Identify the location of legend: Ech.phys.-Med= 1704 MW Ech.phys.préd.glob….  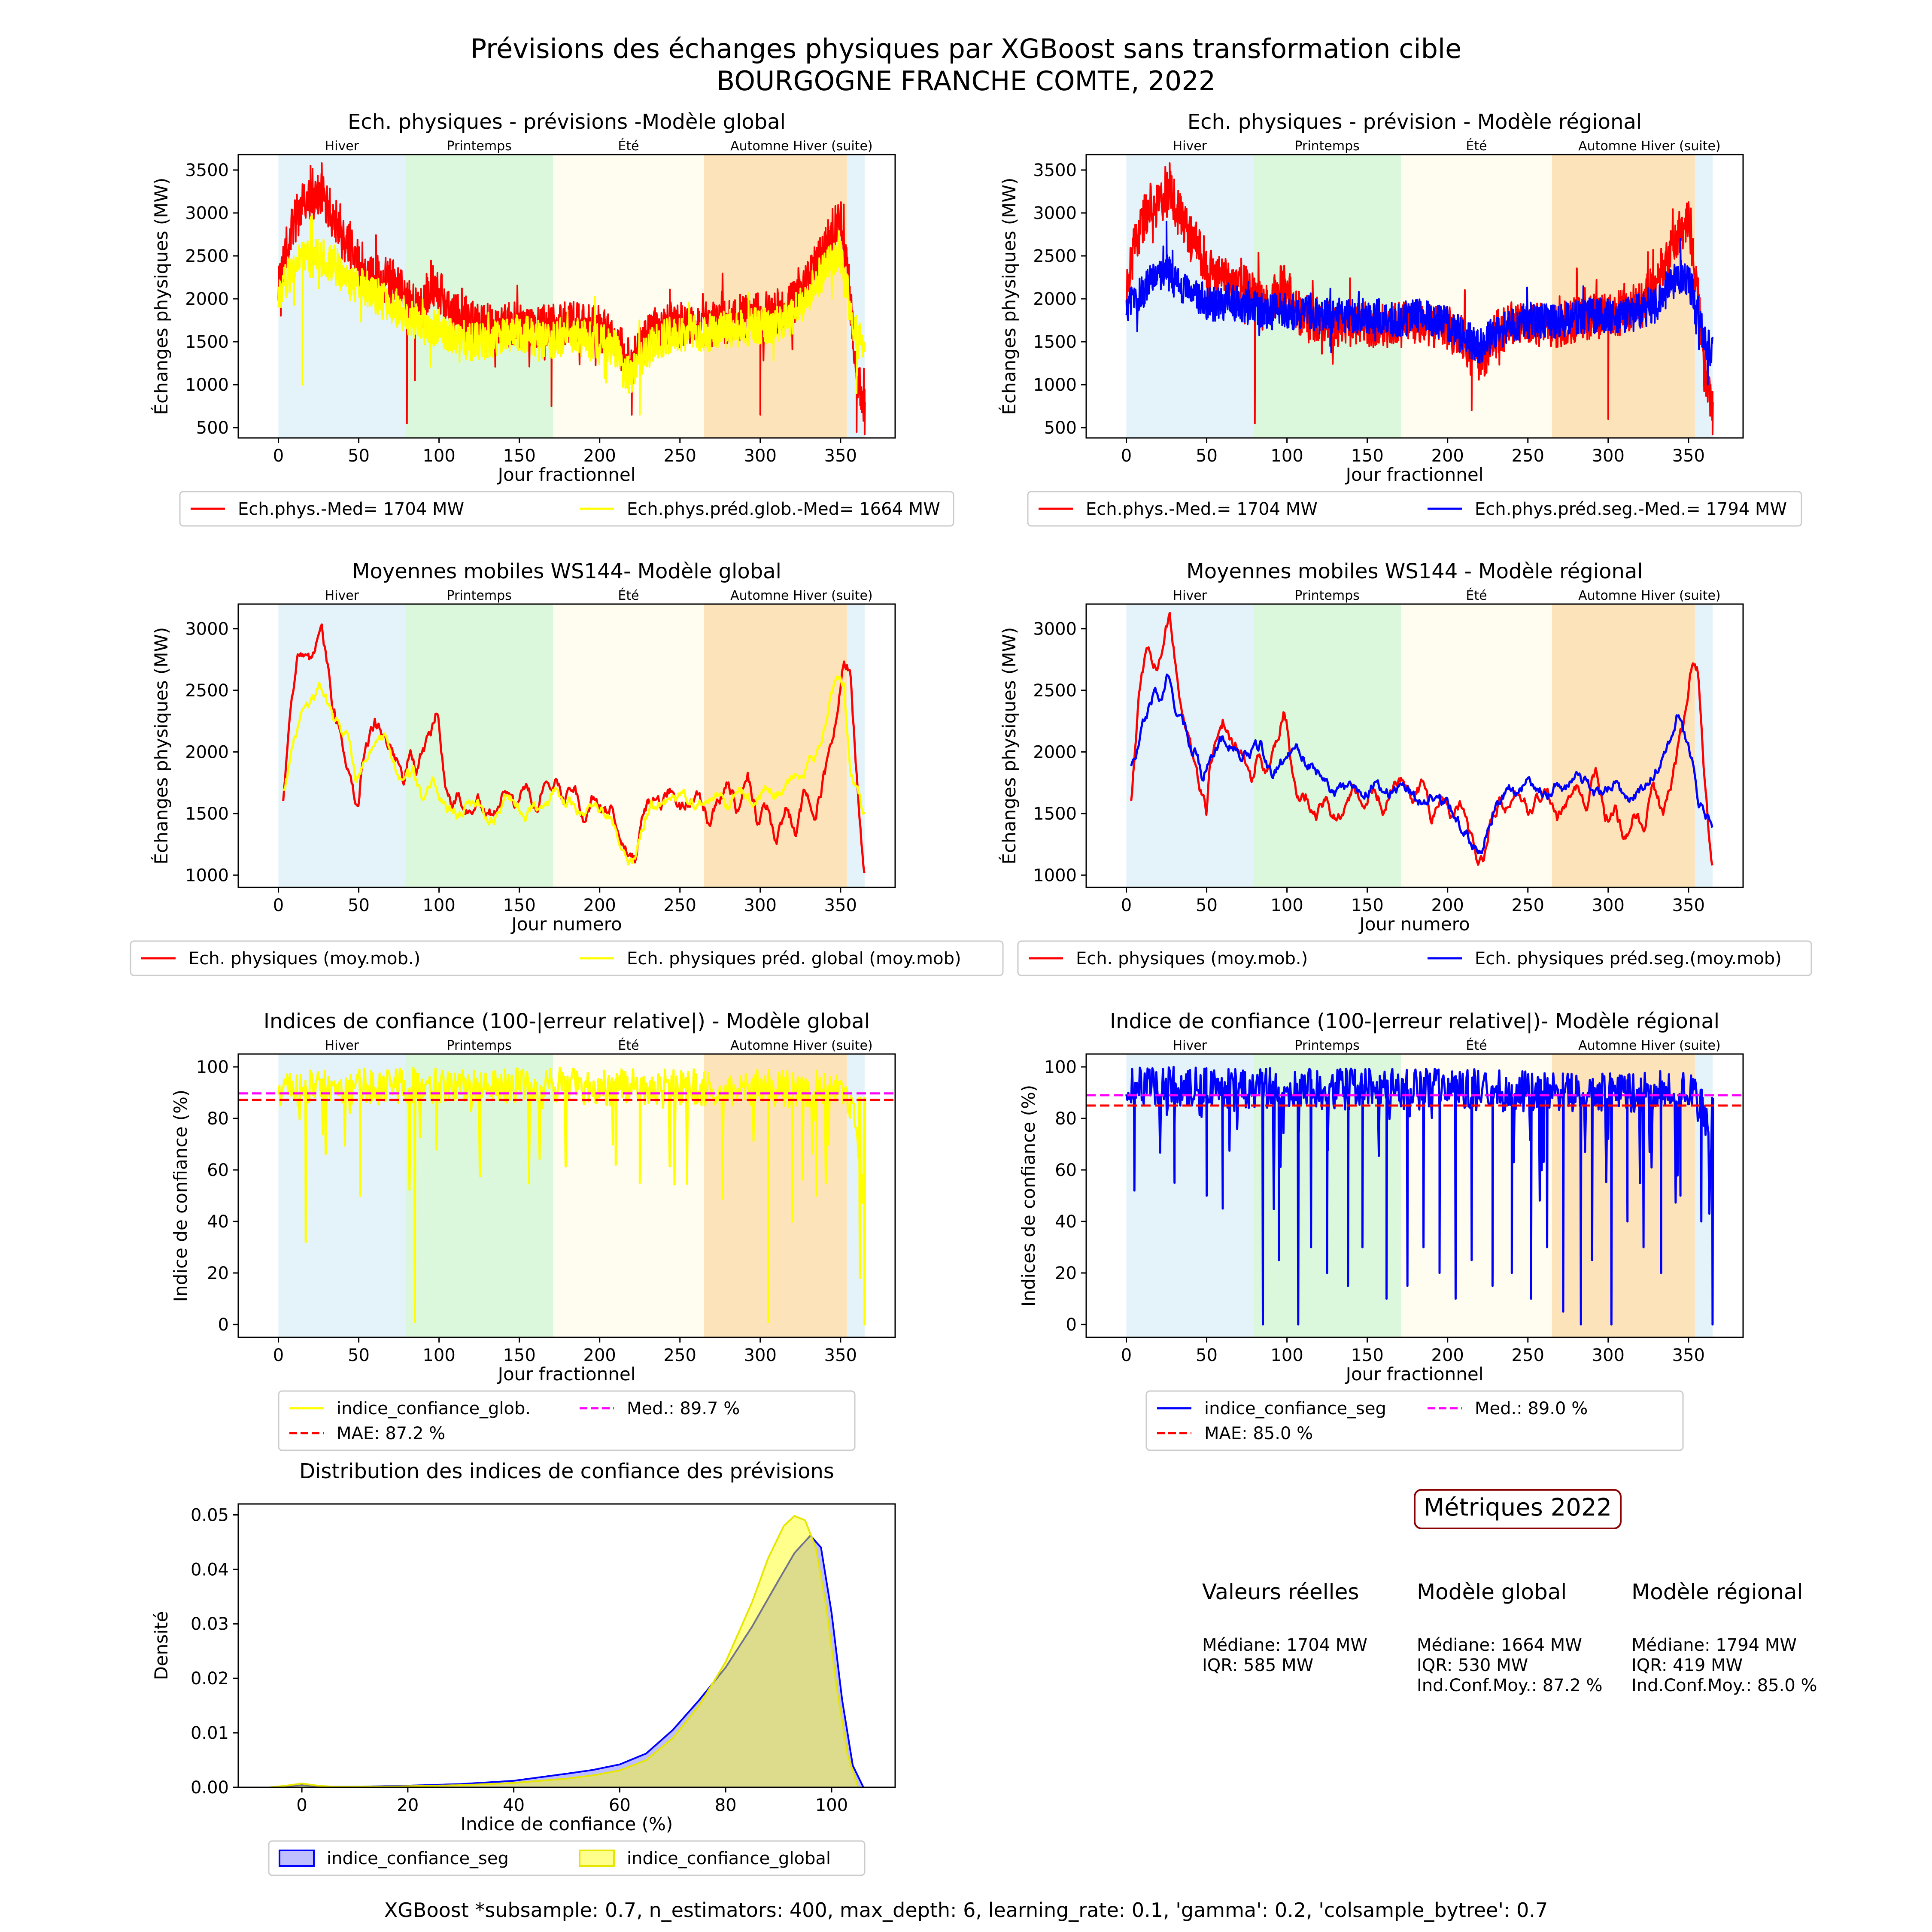
(566, 509).